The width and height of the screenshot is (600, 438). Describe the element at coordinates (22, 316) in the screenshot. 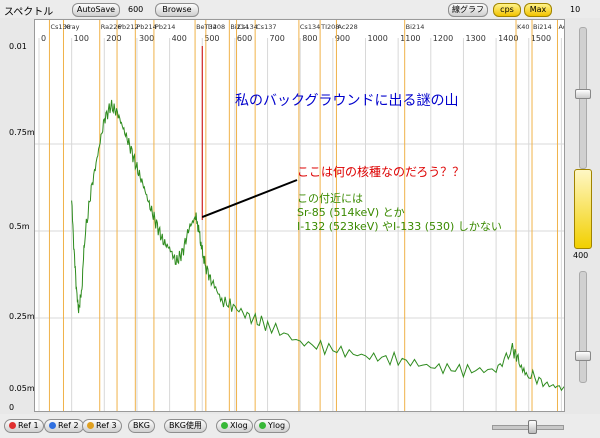

I see `y-tick-label: 0.25m` at that location.